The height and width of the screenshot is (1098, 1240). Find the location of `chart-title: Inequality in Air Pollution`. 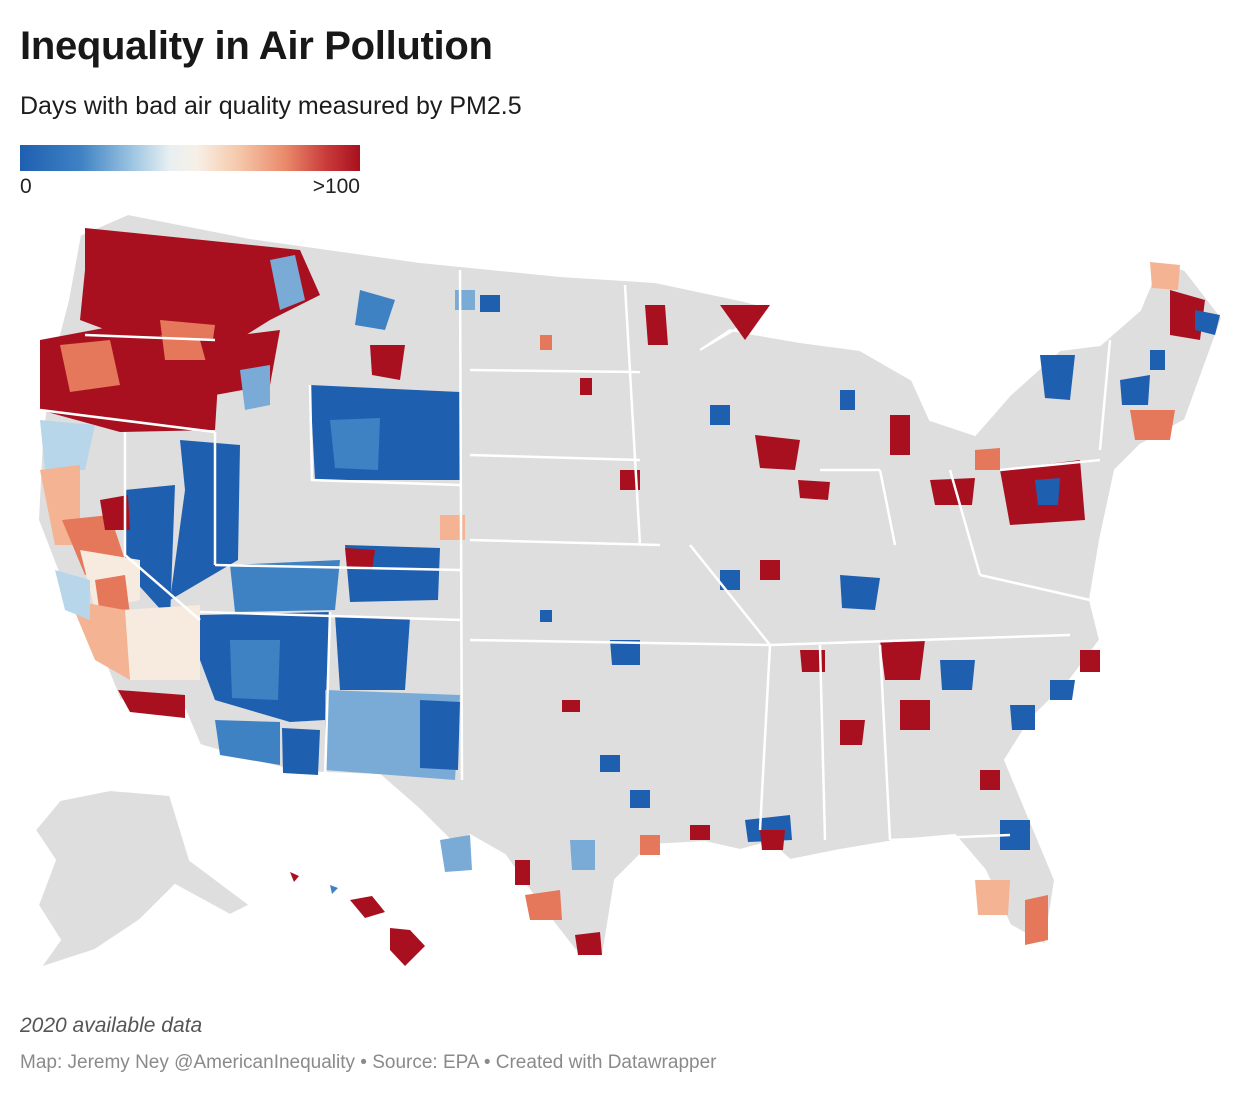

chart-title: Inequality in Air Pollution is located at coordinates (256, 46).